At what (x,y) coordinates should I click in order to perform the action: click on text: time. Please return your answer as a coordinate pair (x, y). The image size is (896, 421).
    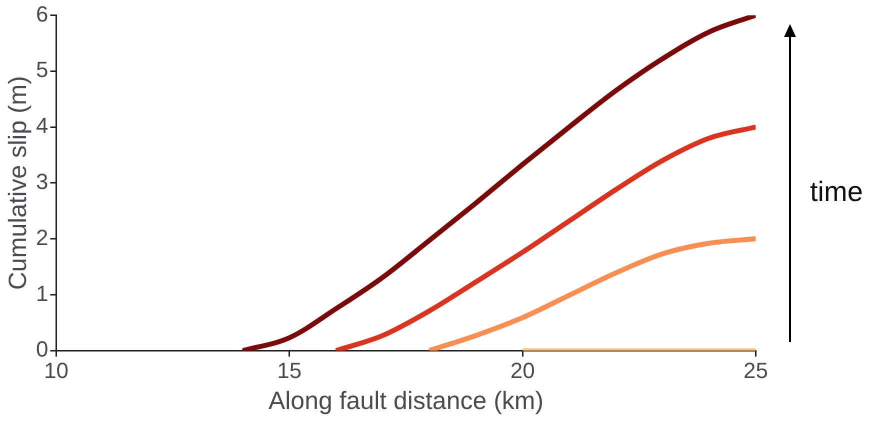
    Looking at the image, I should click on (836, 192).